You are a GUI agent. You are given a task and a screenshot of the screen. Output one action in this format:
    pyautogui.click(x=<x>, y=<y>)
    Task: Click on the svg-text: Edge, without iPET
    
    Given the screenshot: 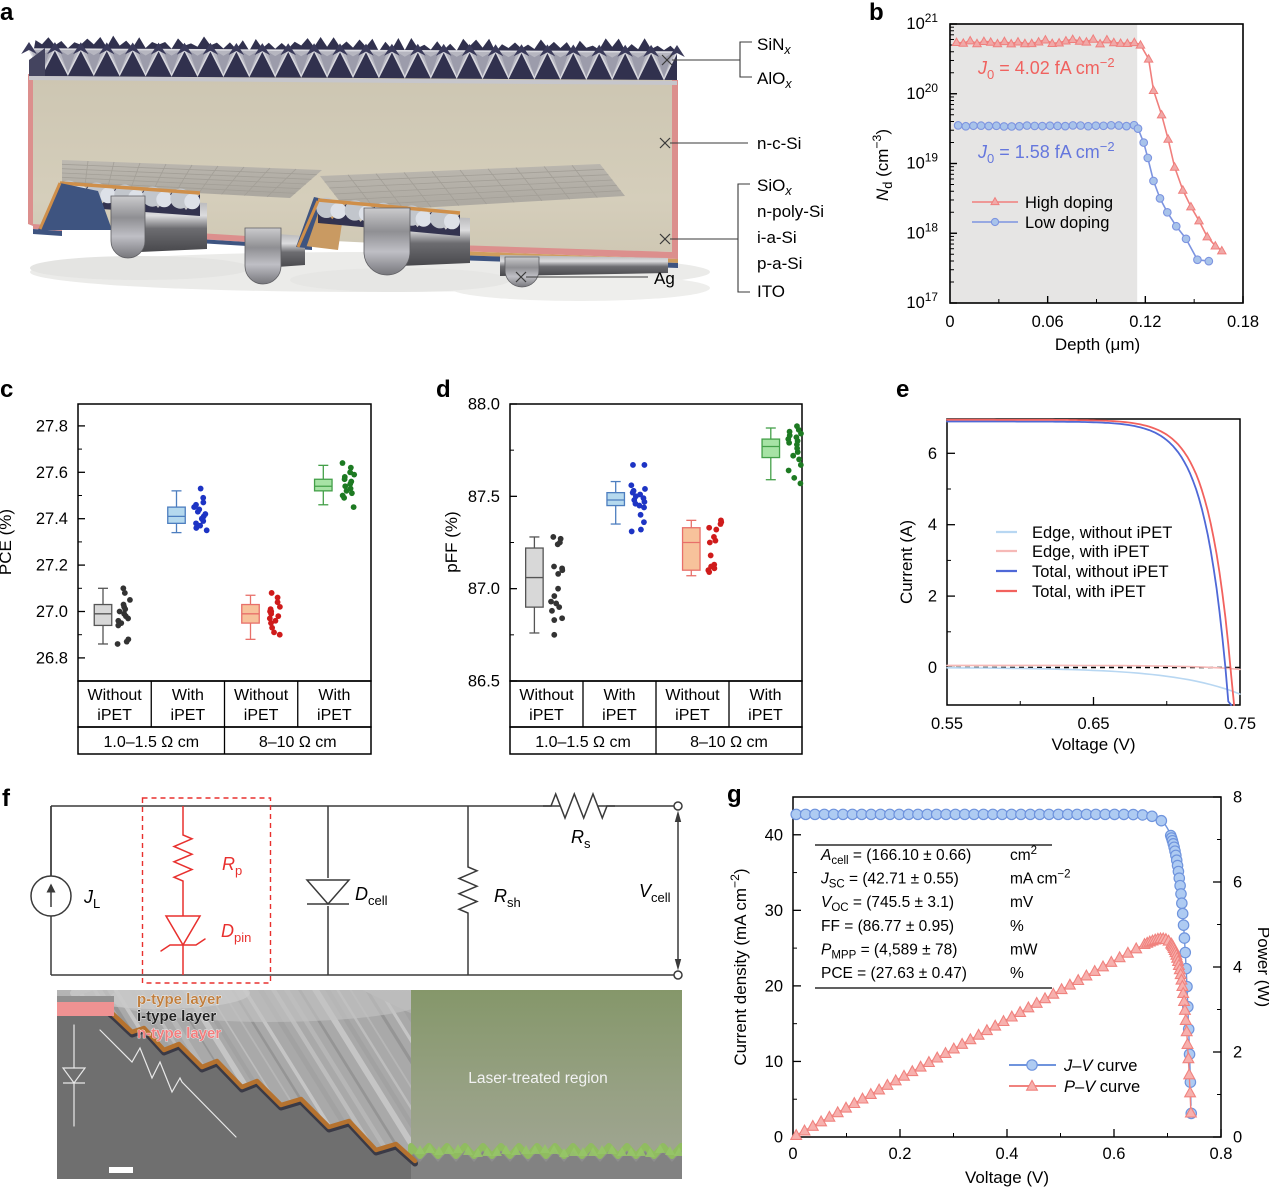 What is the action you would take?
    pyautogui.click(x=1102, y=533)
    